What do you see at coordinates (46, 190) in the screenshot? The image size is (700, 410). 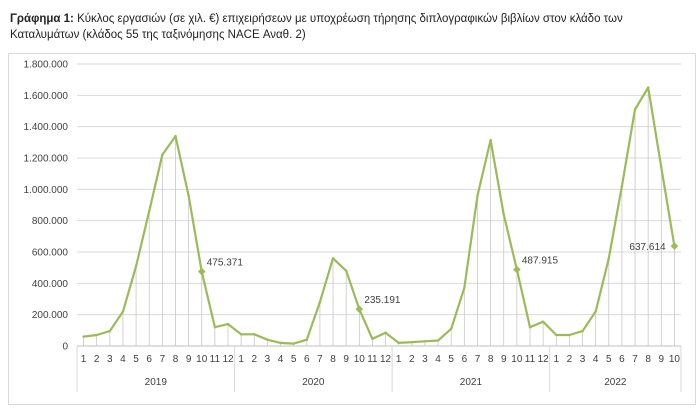 I see `y-tick-label: 1.000.000` at bounding box center [46, 190].